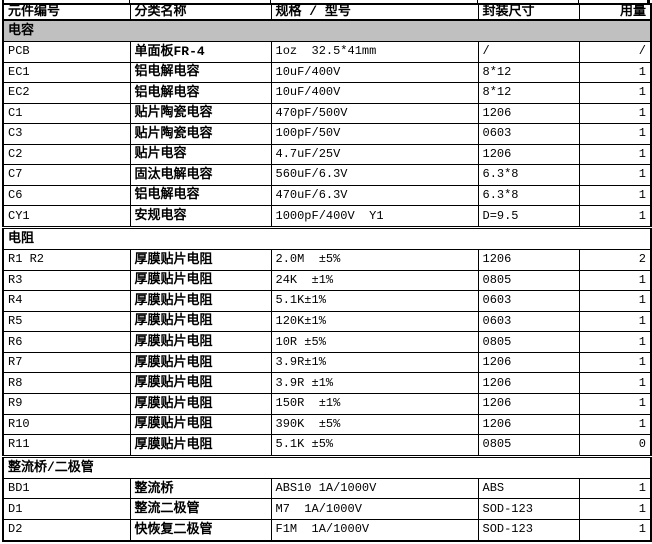 The image size is (652, 544). I want to click on table-row: R9 厚膜贴片电阻 150R ±1% 1206 1, so click(327, 404).